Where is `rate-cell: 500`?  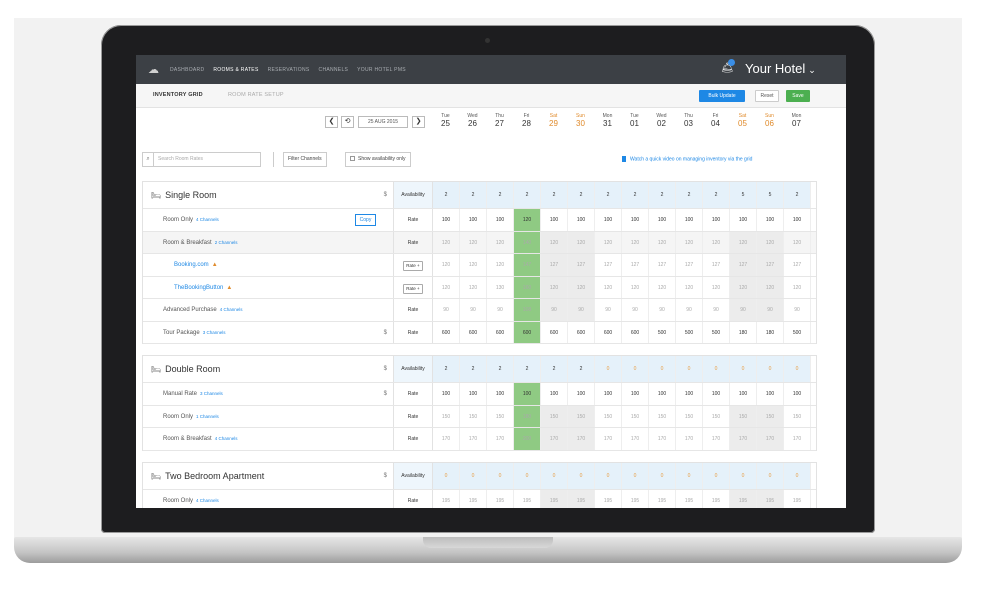 rate-cell: 500 is located at coordinates (716, 332).